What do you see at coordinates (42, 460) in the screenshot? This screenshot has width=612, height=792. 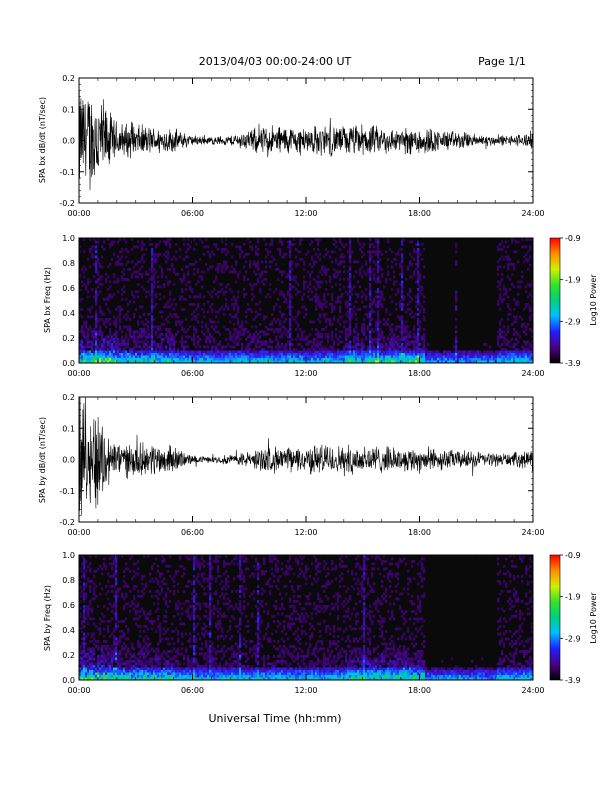 I see `y-axis-label: SPA by dB/dt (nT/sec)` at bounding box center [42, 460].